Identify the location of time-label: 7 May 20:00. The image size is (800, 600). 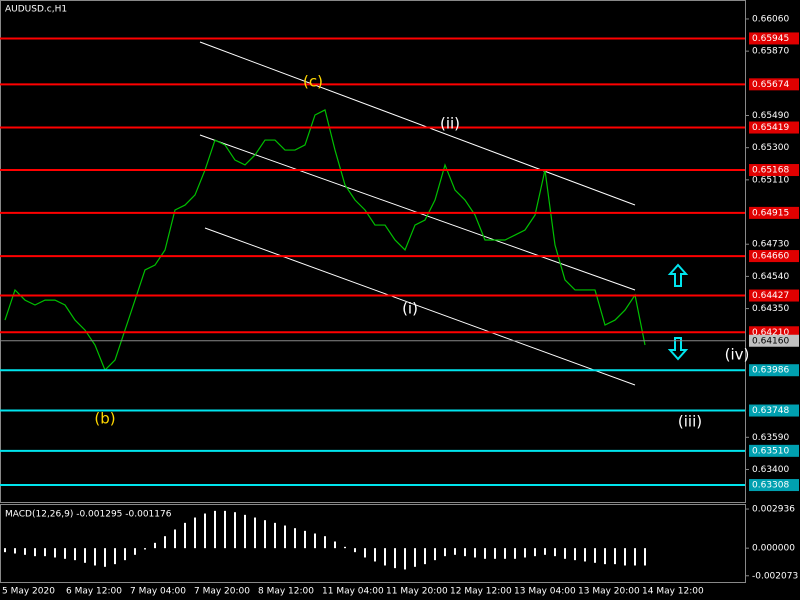
(222, 592).